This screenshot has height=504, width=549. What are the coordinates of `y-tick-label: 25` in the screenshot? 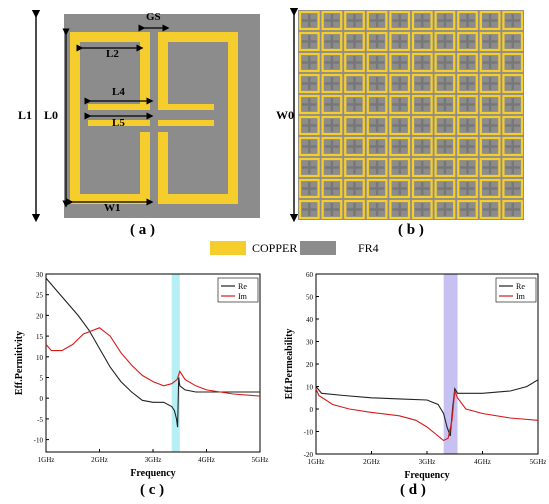 It's located at (40, 296).